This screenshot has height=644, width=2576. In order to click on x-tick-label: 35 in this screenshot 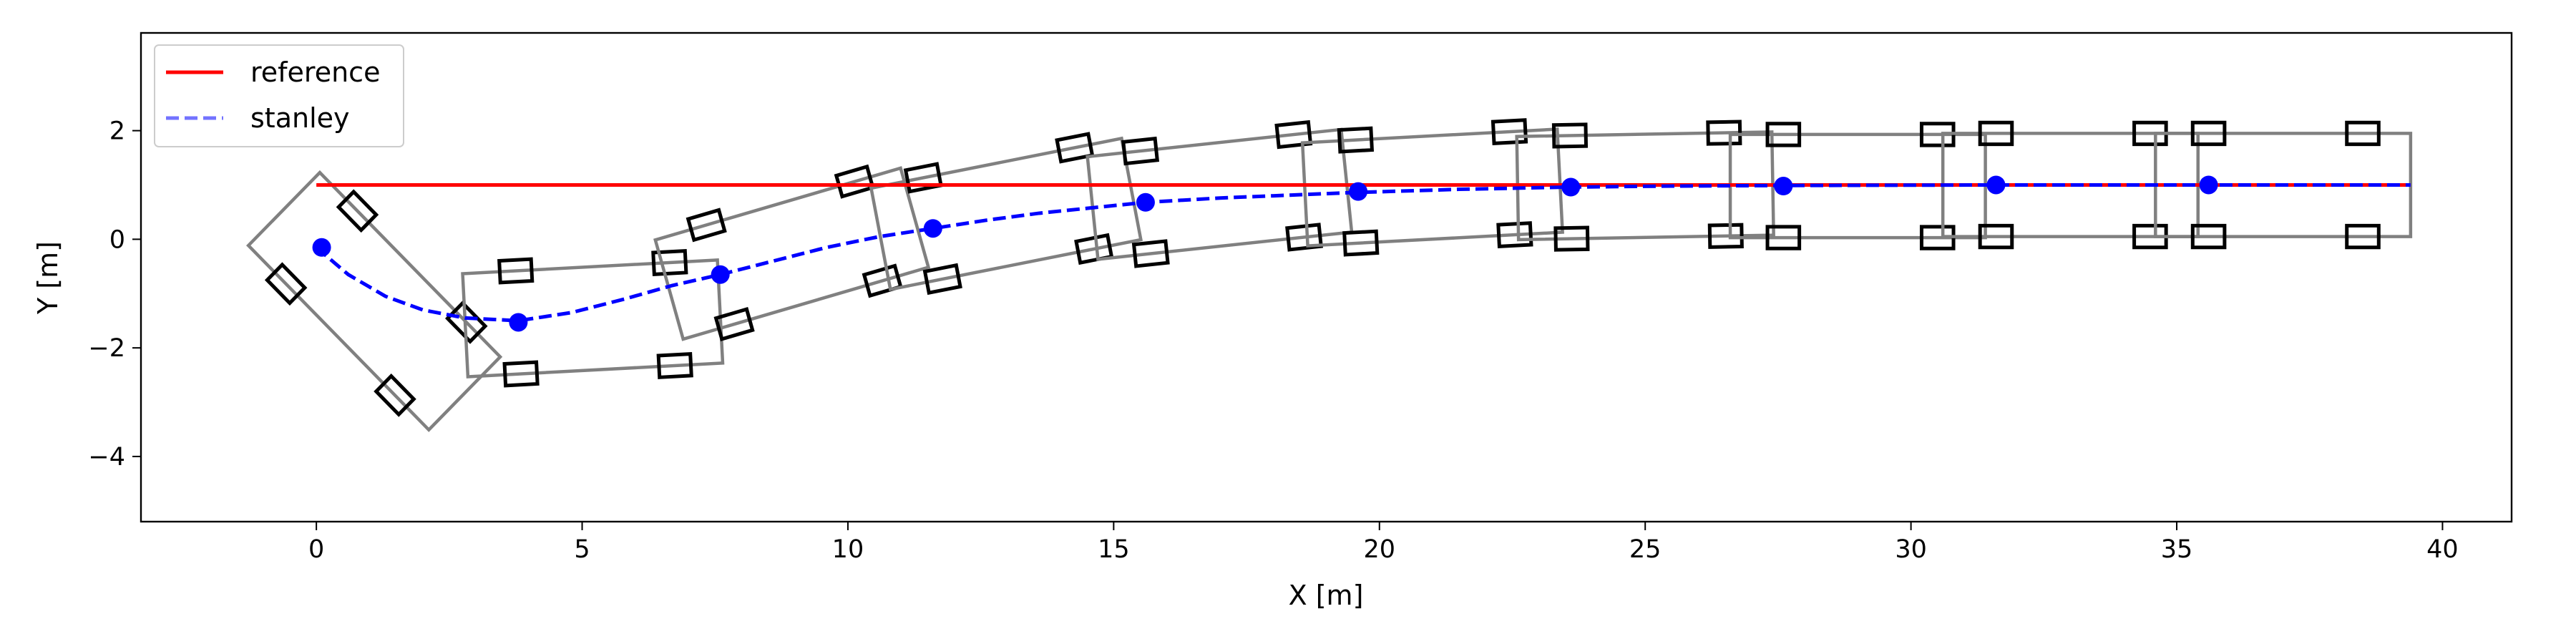, I will do `click(2177, 549)`.